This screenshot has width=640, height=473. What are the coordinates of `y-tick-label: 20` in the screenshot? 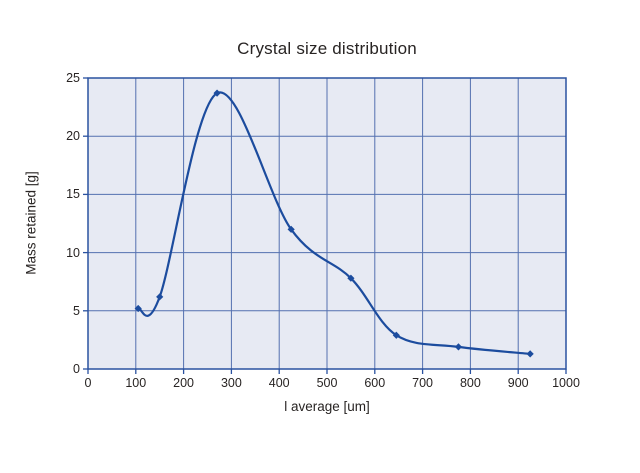 It's located at (73, 136).